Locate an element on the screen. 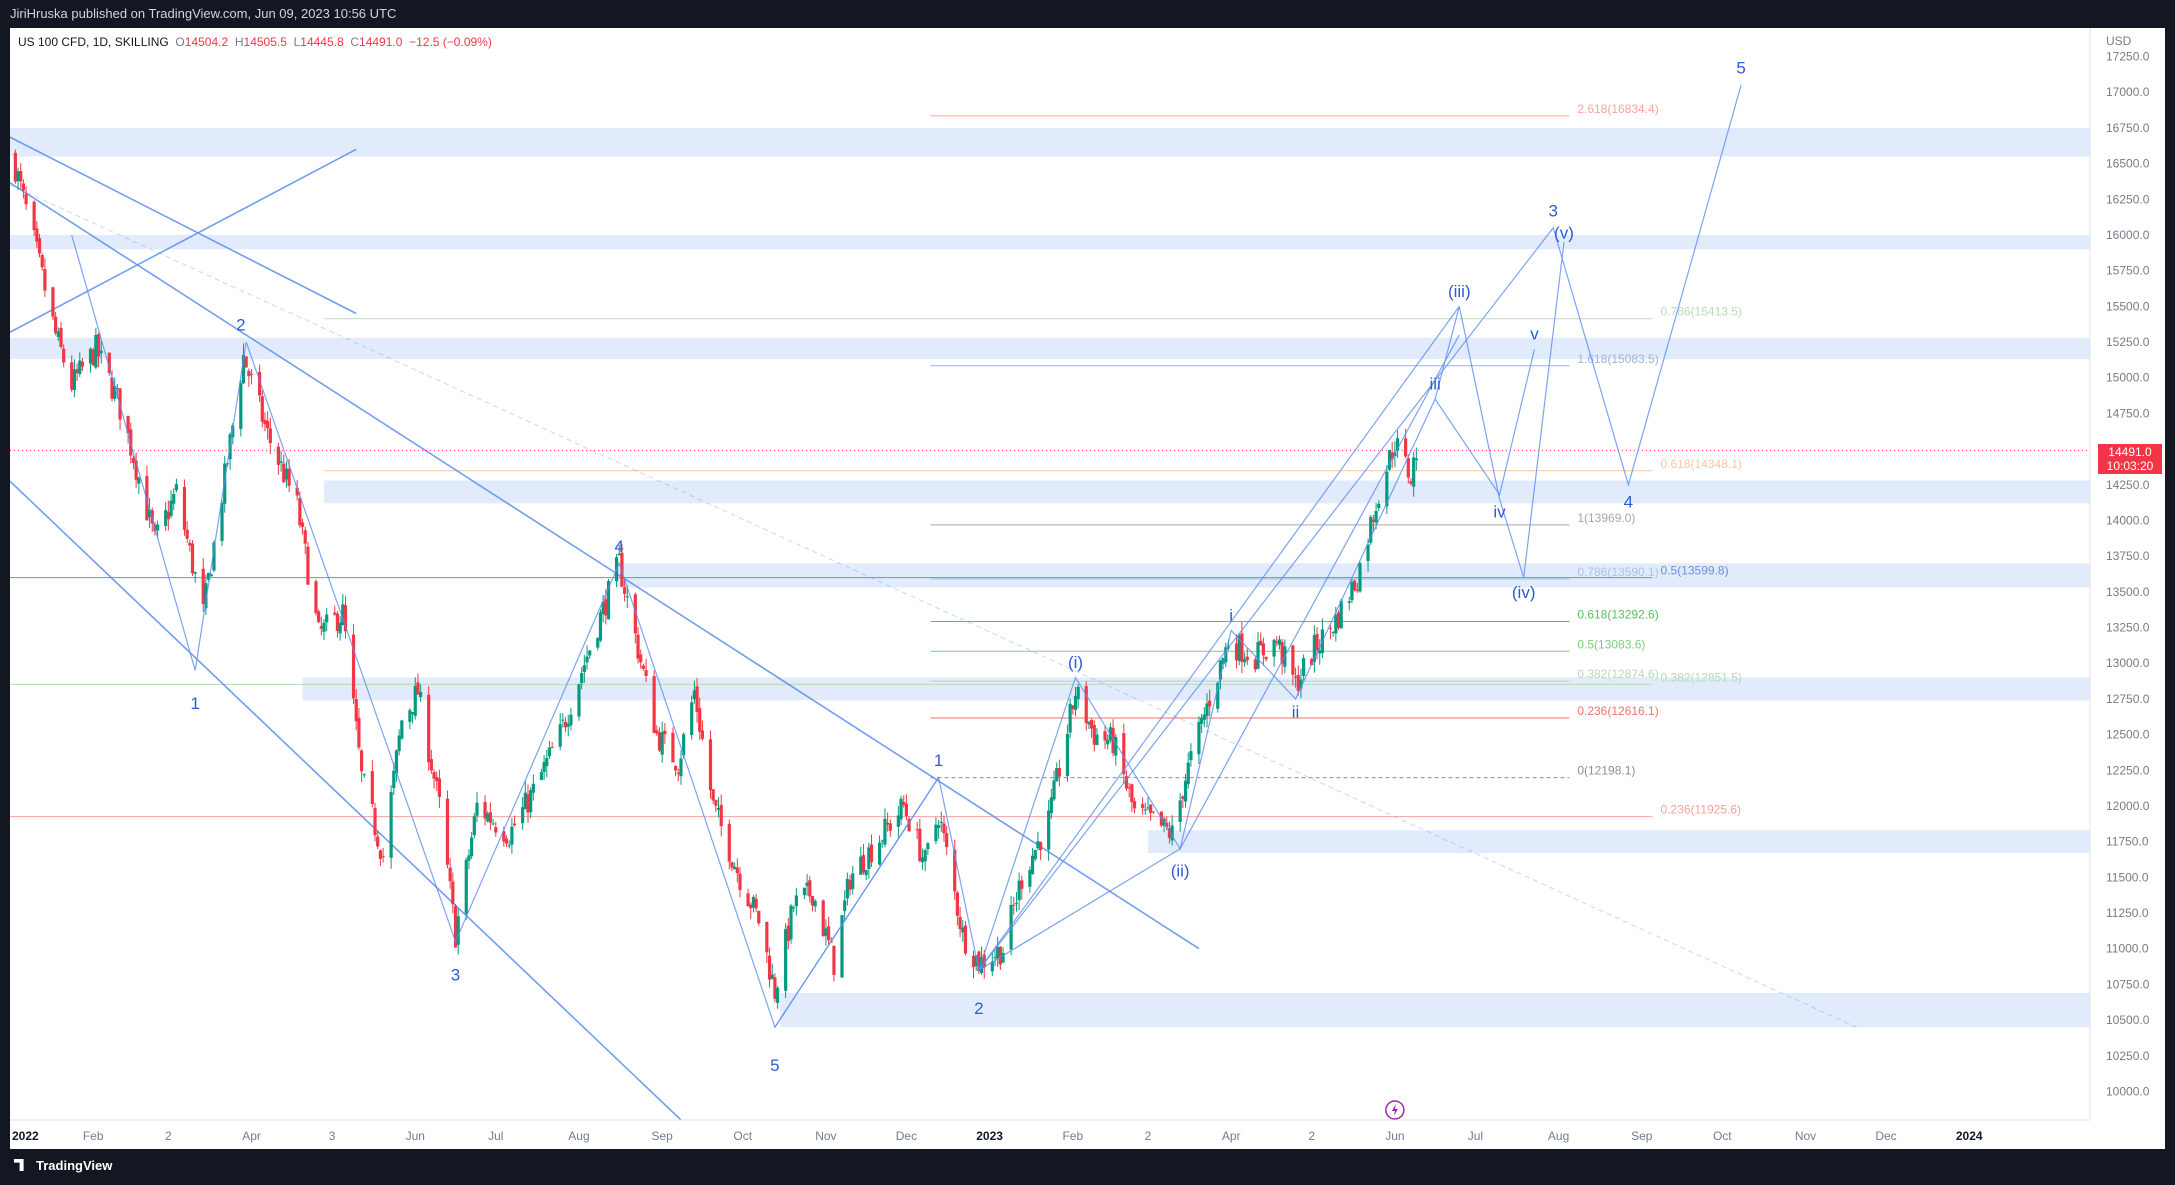  price-tick-label: 11000.0 is located at coordinates (2127, 949).